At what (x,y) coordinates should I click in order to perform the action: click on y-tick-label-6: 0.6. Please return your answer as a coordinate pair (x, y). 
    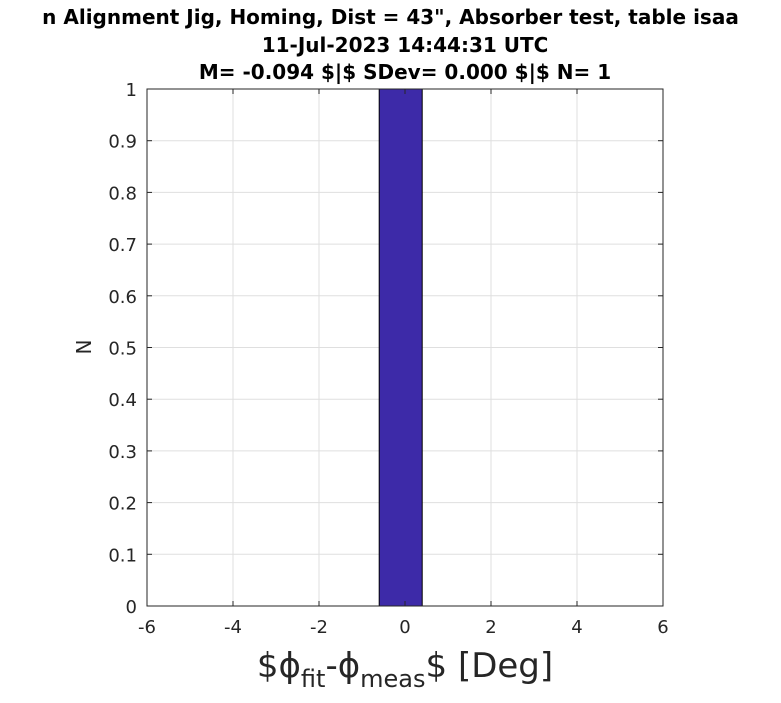
    Looking at the image, I should click on (122, 297).